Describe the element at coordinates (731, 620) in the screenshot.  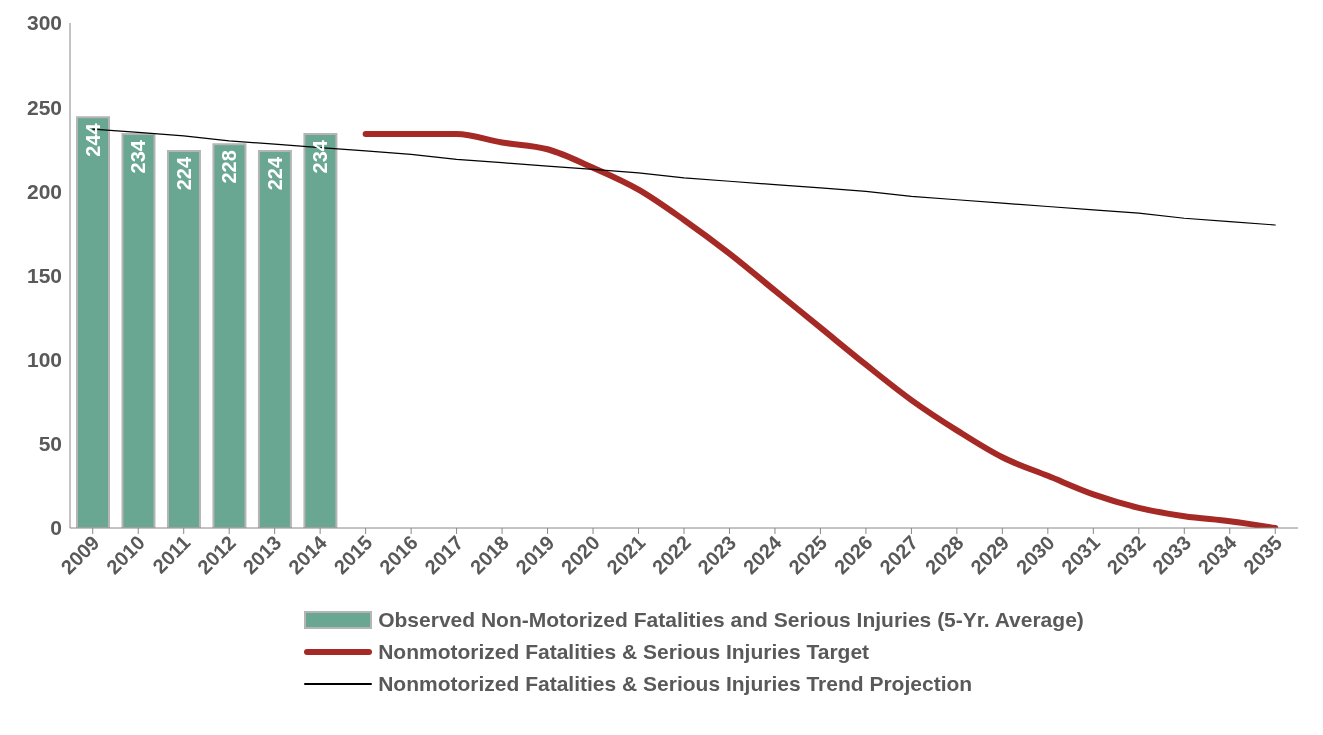
I see `legend-label: Observed Non-Motorized Fatalities and Serious Injuries (5-Yr. Average)` at that location.